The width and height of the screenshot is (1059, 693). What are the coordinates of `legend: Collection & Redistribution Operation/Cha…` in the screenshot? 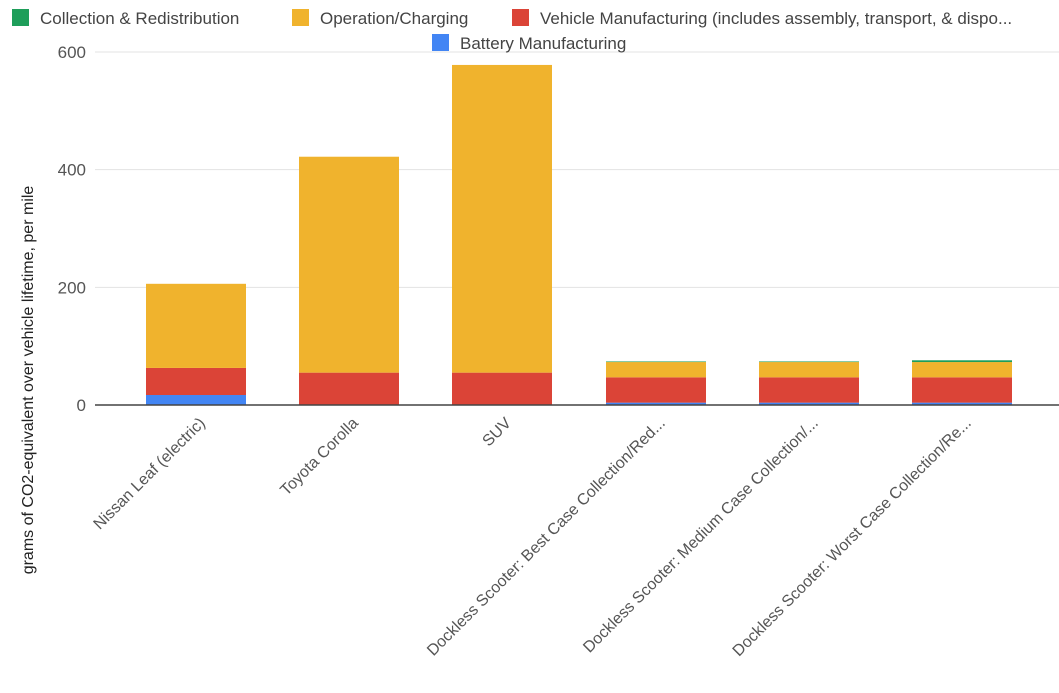 It's located at (512, 31).